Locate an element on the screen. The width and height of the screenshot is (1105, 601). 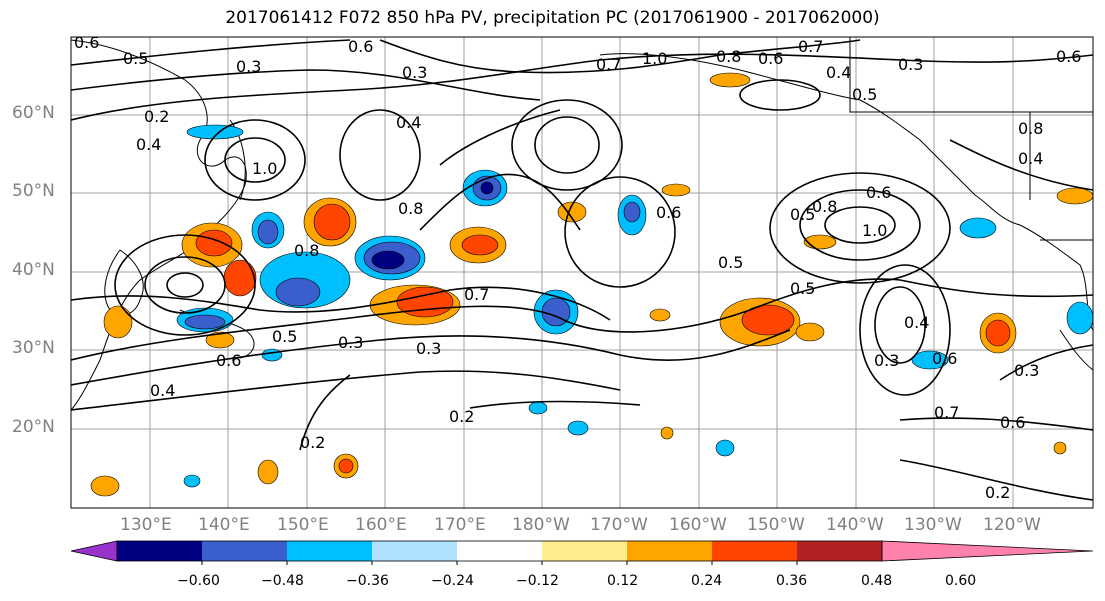
lat-label-30n: 30°N is located at coordinates (33, 348).